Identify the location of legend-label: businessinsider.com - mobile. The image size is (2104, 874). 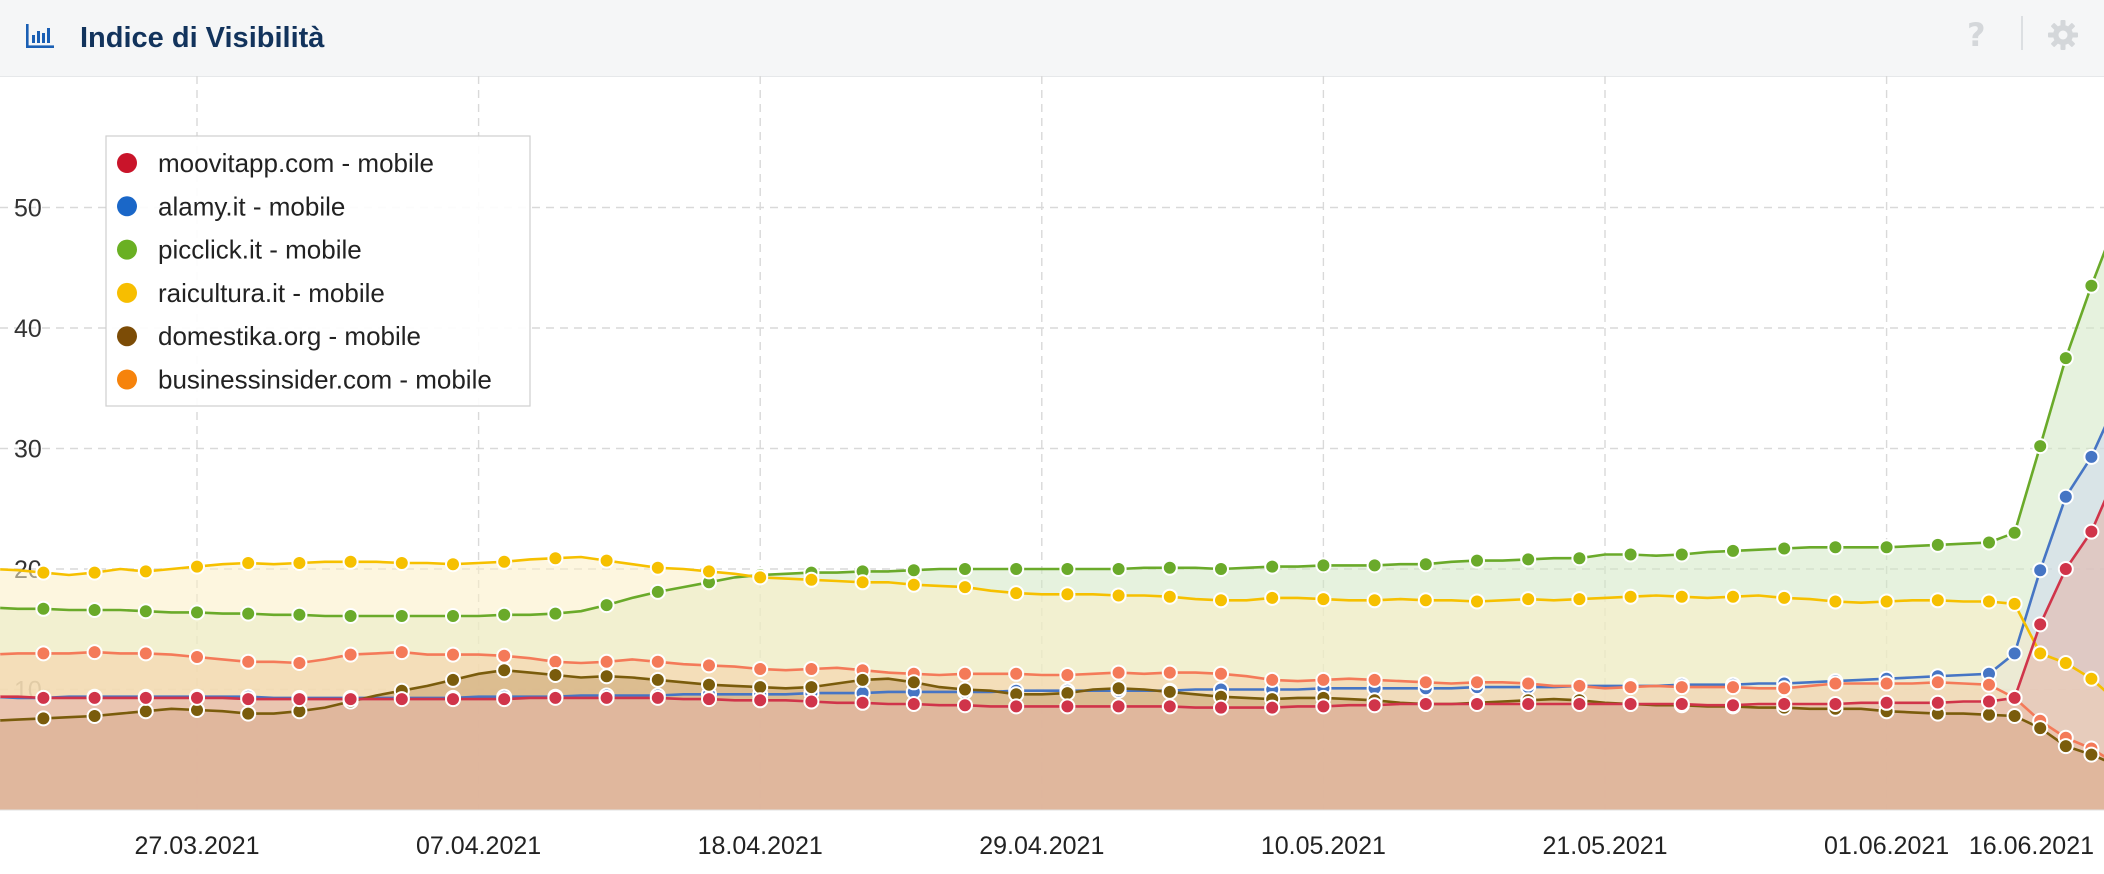
(325, 380).